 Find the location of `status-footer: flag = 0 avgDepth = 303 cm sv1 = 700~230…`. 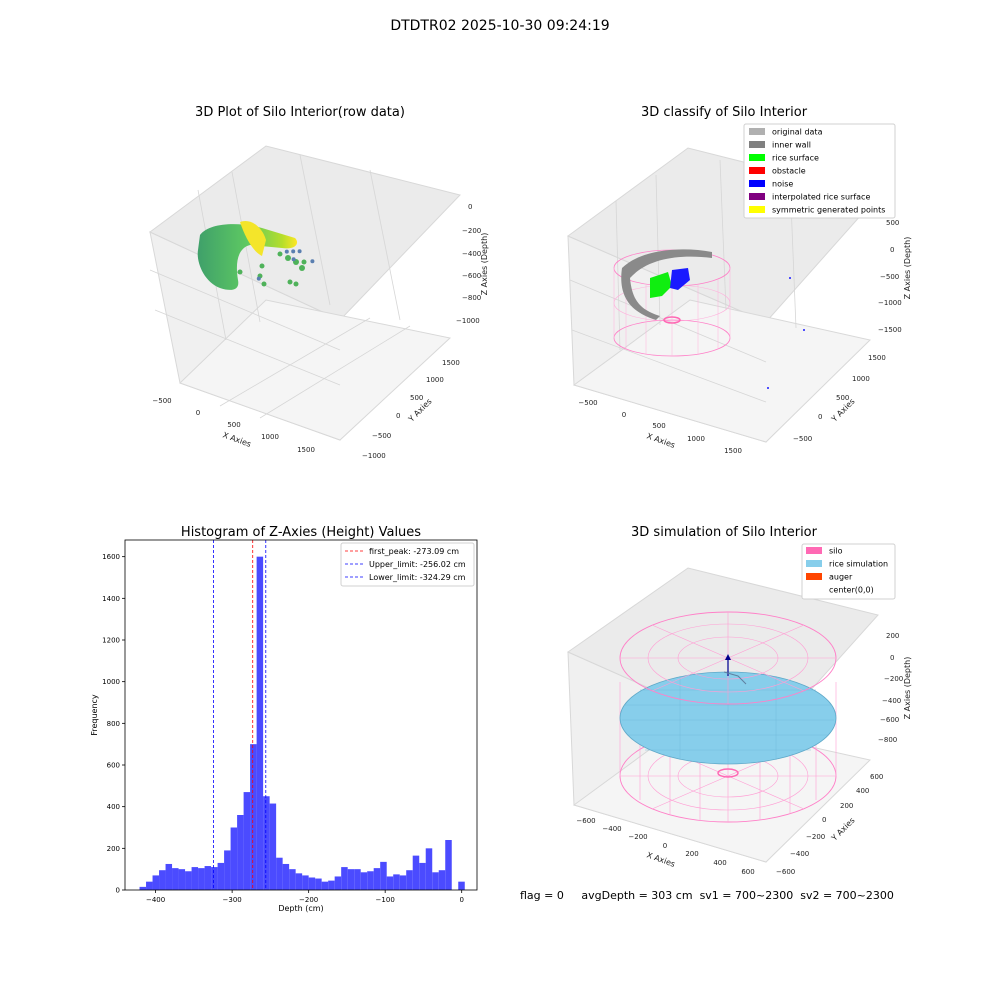

status-footer: flag = 0 avgDepth = 303 cm sv1 = 700~230… is located at coordinates (707, 895).